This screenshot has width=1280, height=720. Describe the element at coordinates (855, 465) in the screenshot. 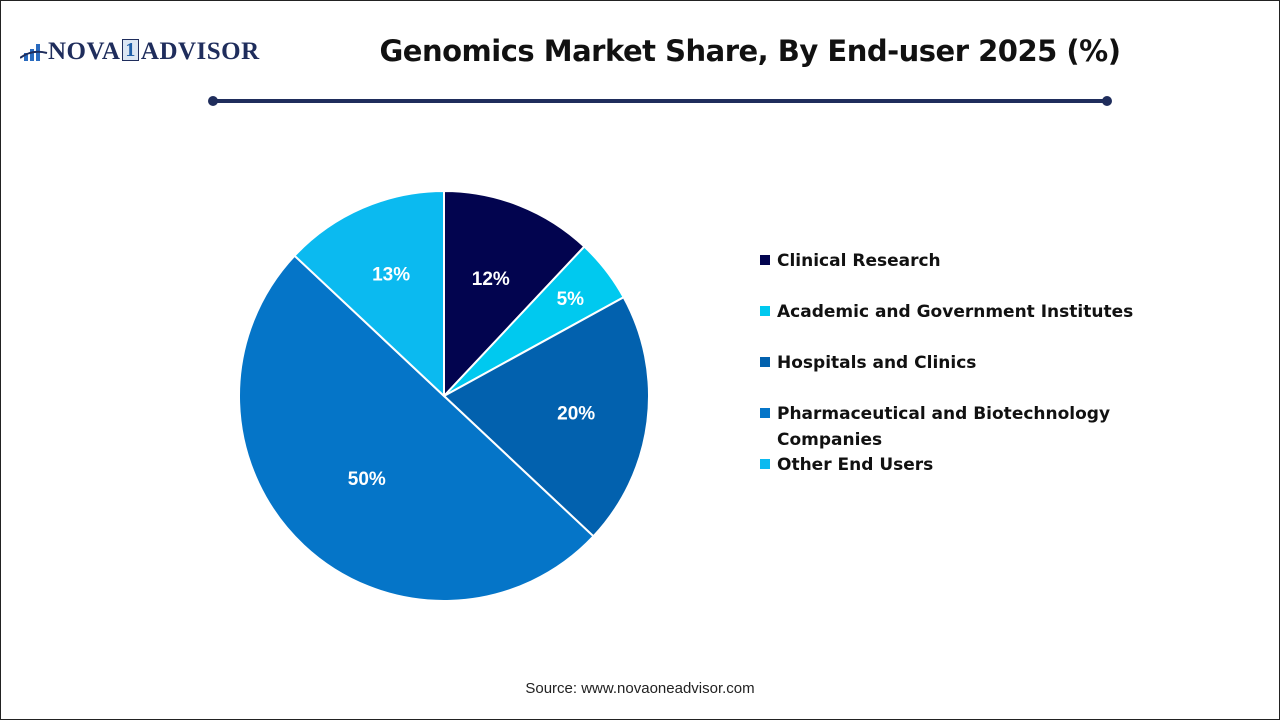

I see `legend-label: Other End Users` at that location.